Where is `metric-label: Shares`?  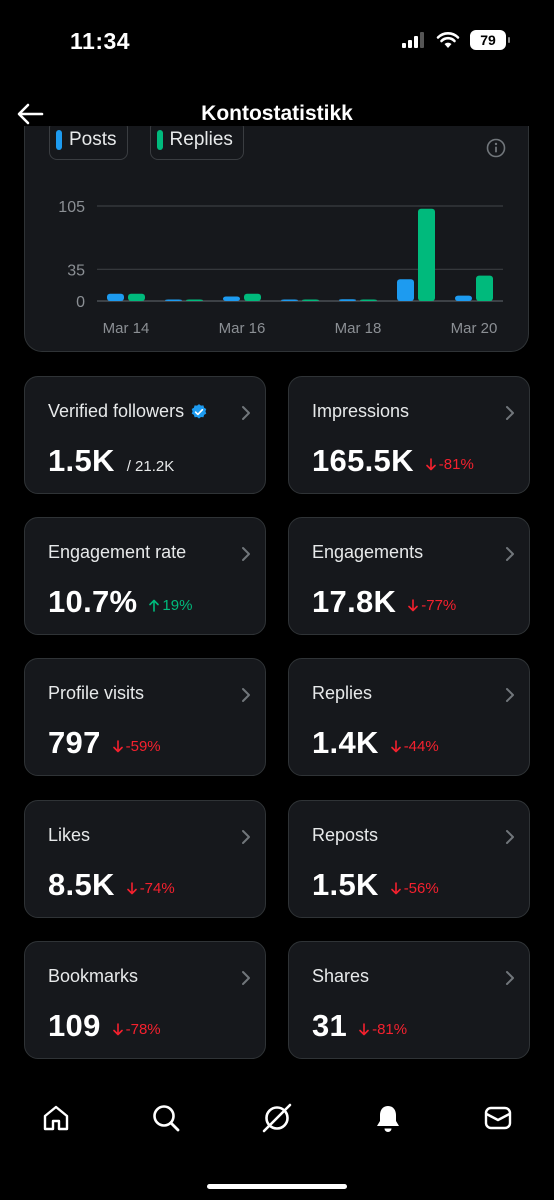
metric-label: Shares is located at coordinates (340, 976).